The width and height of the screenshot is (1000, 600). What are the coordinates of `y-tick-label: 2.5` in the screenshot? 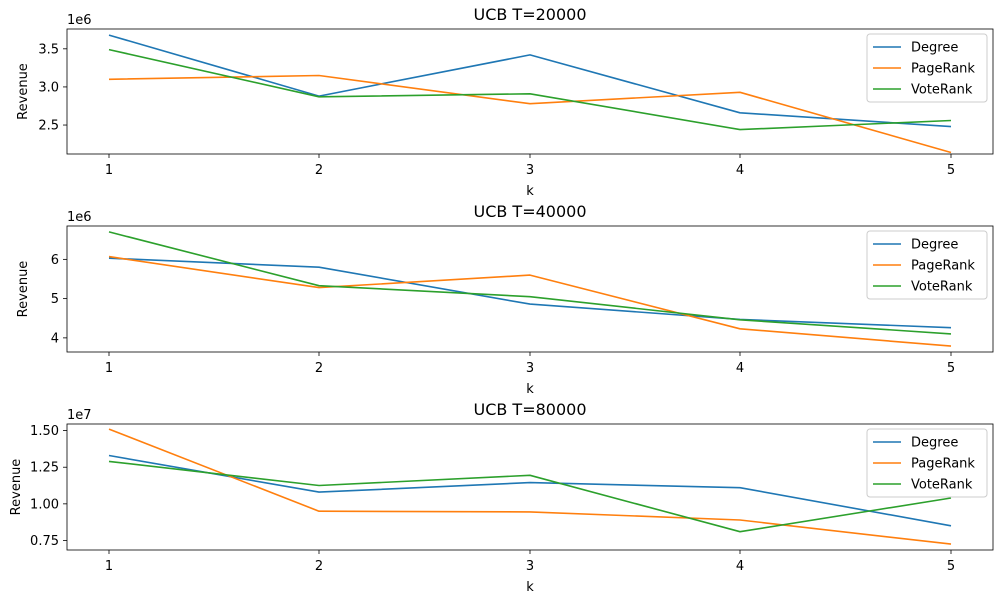 It's located at (48, 126).